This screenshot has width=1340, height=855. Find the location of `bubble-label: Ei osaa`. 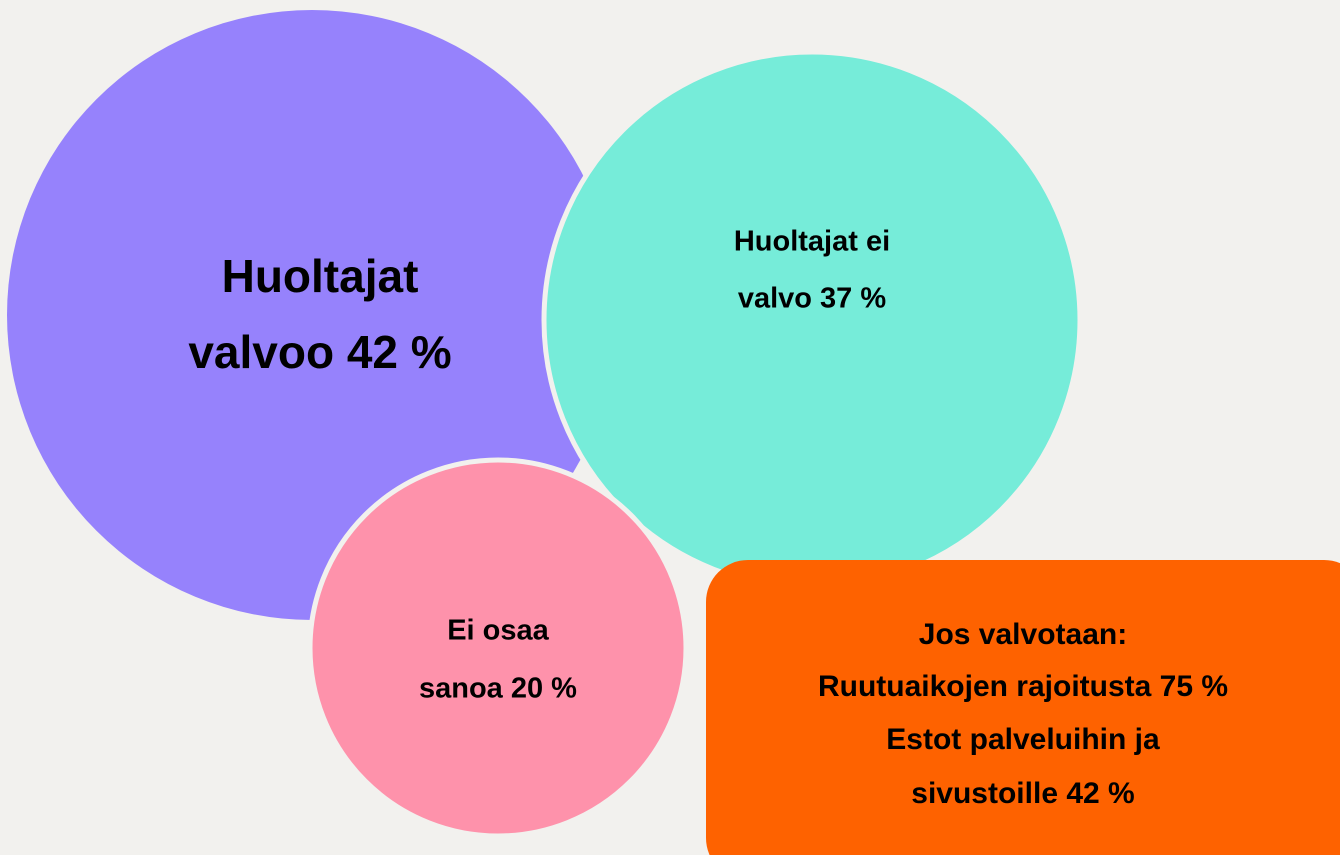

bubble-label: Ei osaa is located at coordinates (498, 631).